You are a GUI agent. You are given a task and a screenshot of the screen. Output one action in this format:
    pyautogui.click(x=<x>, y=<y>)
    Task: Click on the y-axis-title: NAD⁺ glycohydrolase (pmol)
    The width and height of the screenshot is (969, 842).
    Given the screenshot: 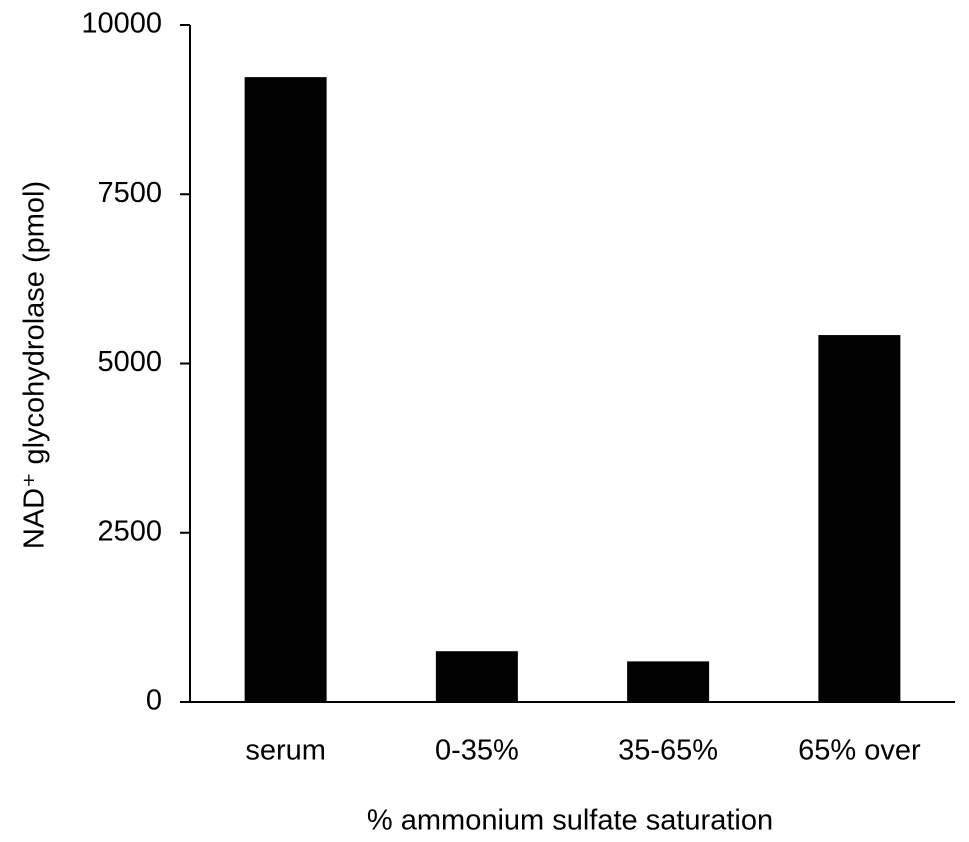 What is the action you would take?
    pyautogui.click(x=35, y=365)
    